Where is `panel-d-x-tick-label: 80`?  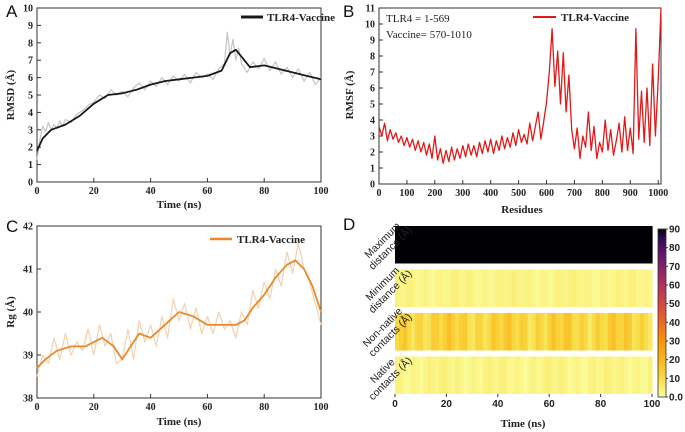
panel-d-x-tick-label: 80 is located at coordinates (601, 404).